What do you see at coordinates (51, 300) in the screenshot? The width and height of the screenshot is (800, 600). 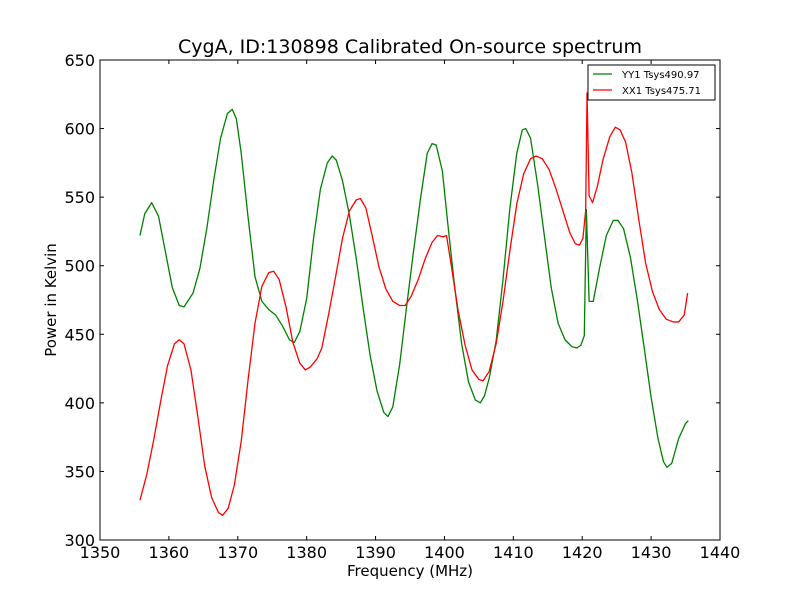 I see `y-axis-label: Power in Kelvin` at bounding box center [51, 300].